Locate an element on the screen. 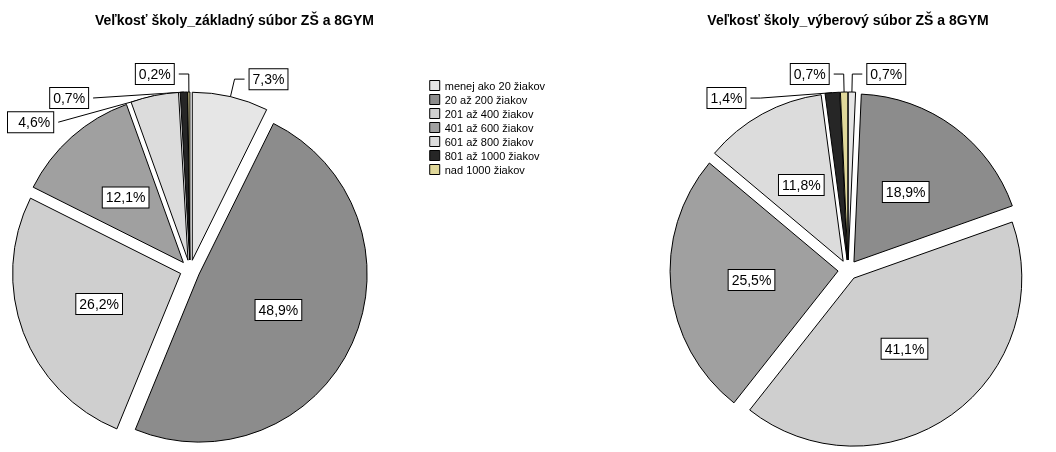  data-label: 18,9% is located at coordinates (905, 192).